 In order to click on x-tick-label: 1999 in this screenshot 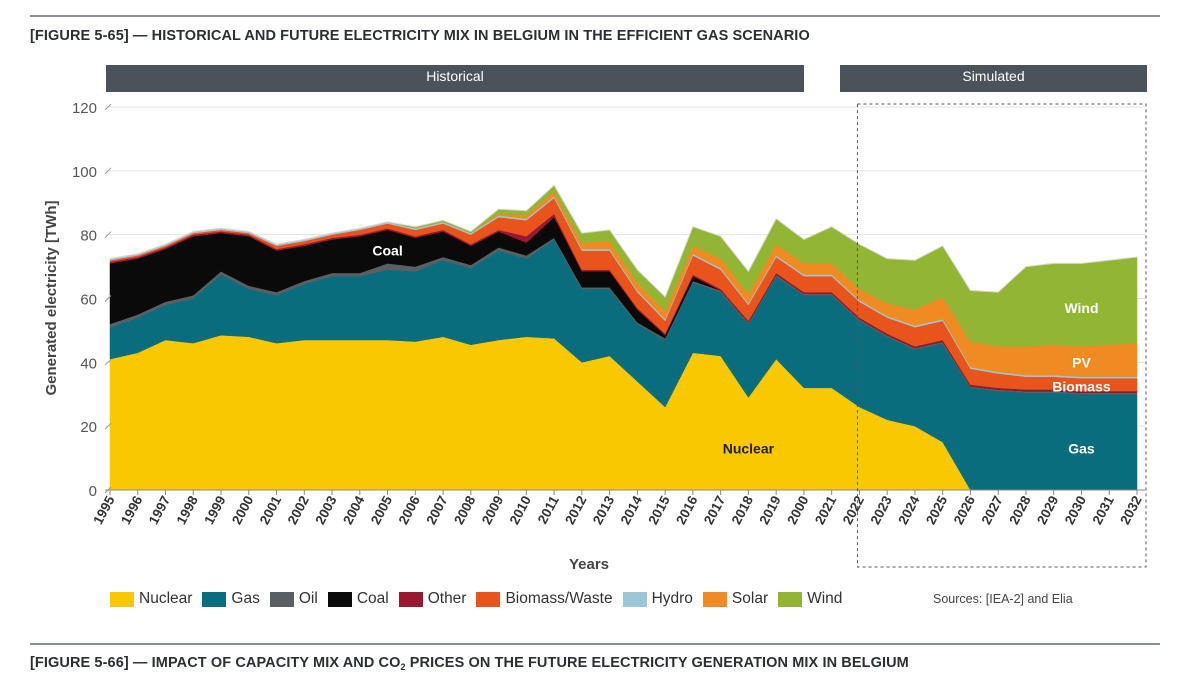, I will do `click(214, 510)`.